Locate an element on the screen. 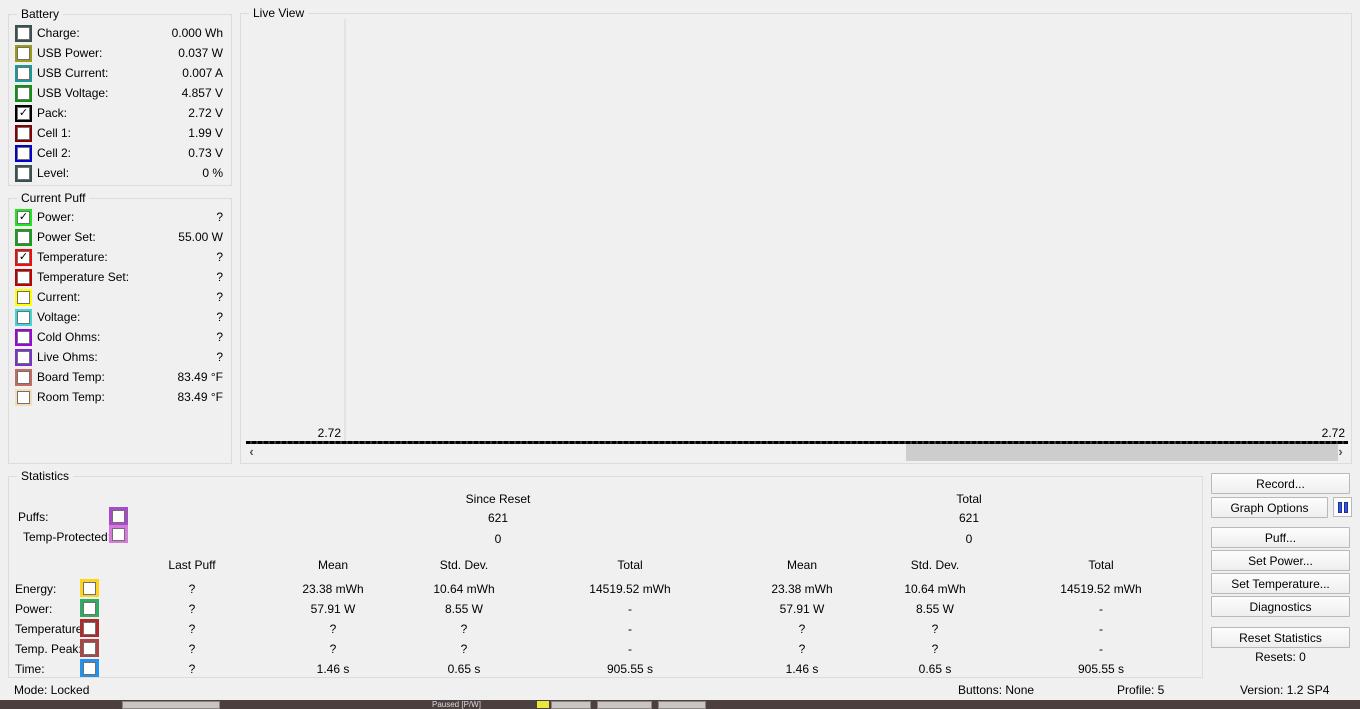 The width and height of the screenshot is (1360, 709). current-series-checkbox is located at coordinates (23, 297).